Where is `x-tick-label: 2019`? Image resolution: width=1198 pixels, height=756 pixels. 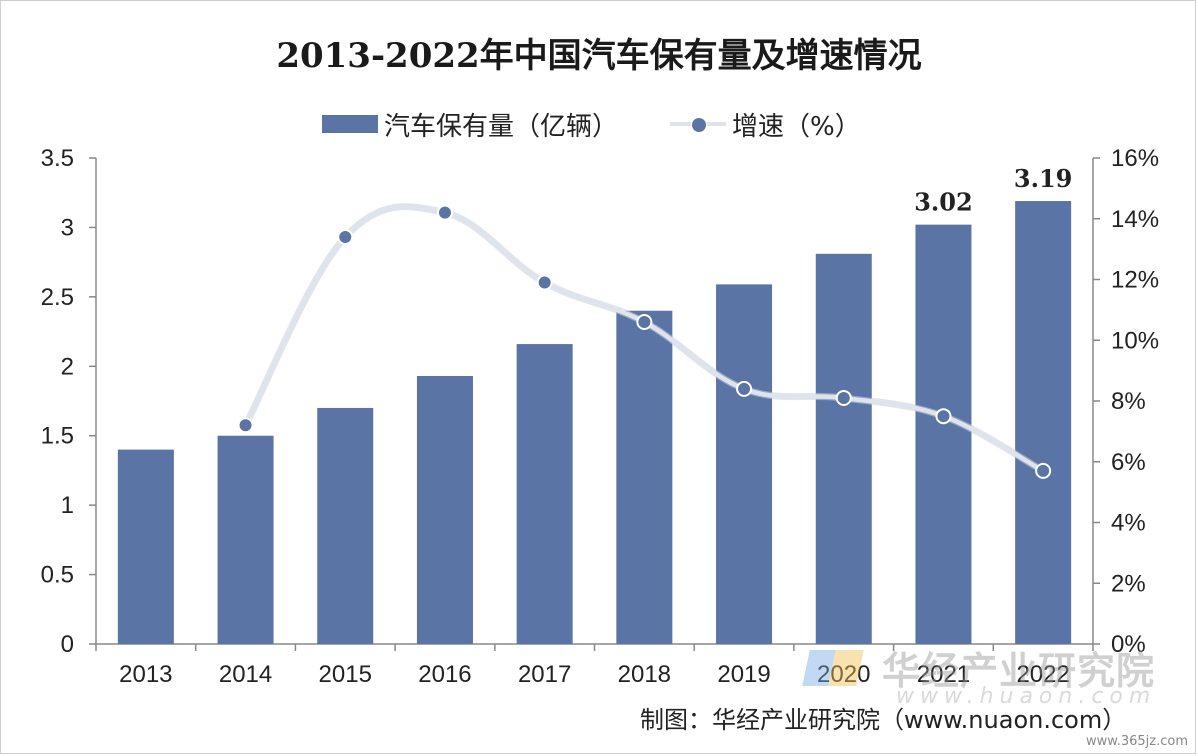 x-tick-label: 2019 is located at coordinates (743, 674).